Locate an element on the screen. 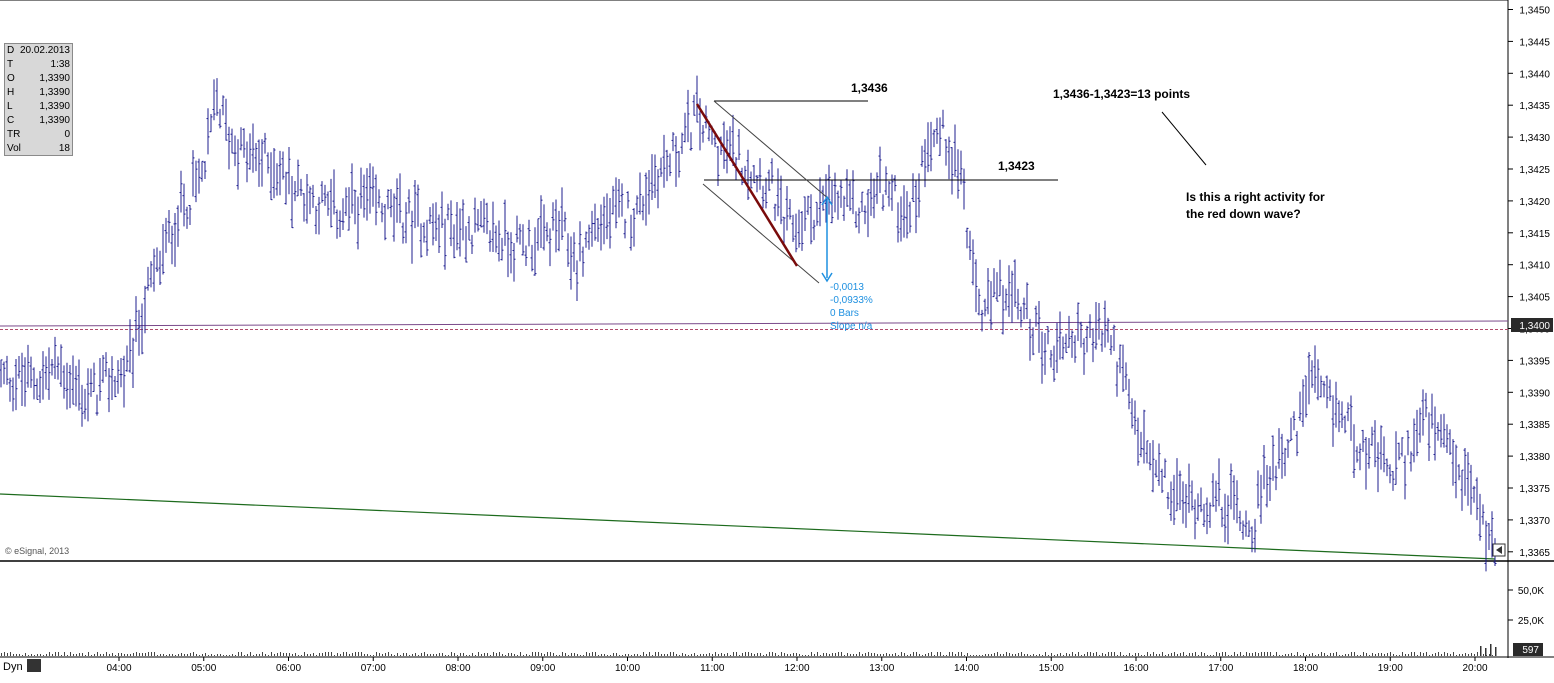  price-tick-label: 1,3375 is located at coordinates (1534, 489).